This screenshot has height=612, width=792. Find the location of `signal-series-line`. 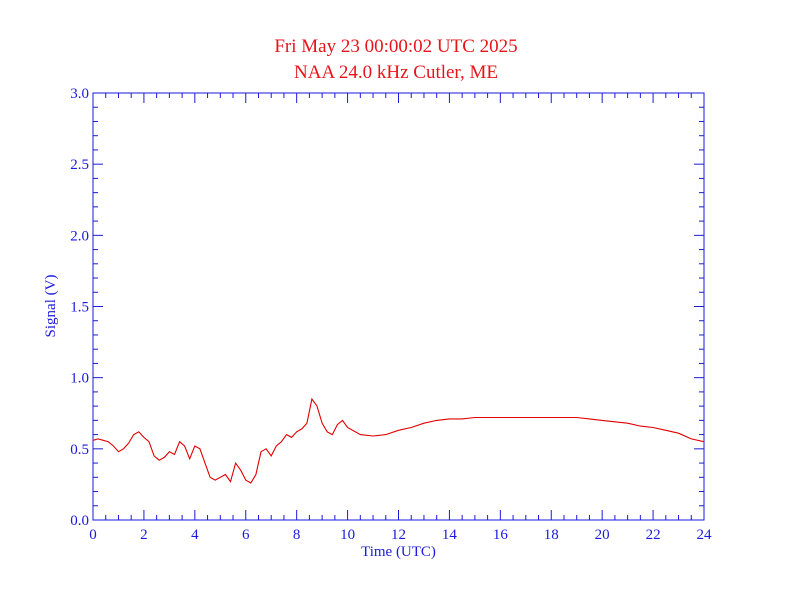

signal-series-line is located at coordinates (398, 440).